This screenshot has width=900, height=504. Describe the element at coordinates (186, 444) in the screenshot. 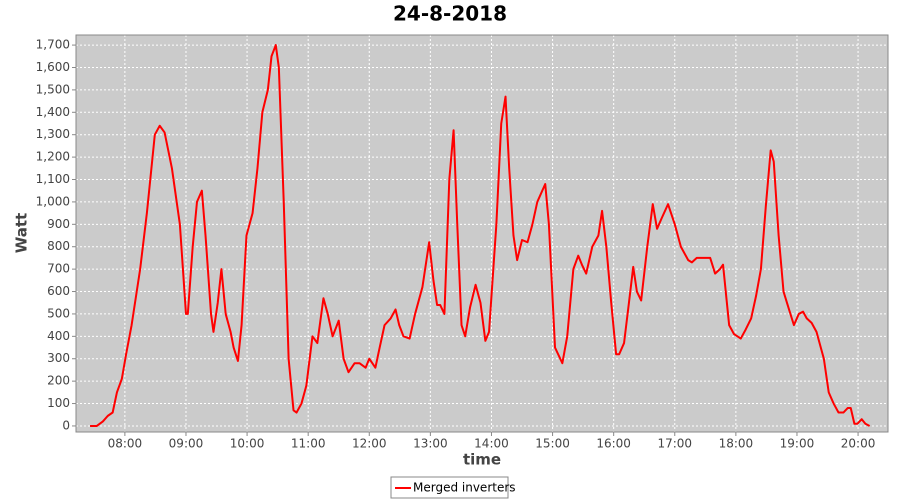

I see `x-tick-label: 09:00` at that location.